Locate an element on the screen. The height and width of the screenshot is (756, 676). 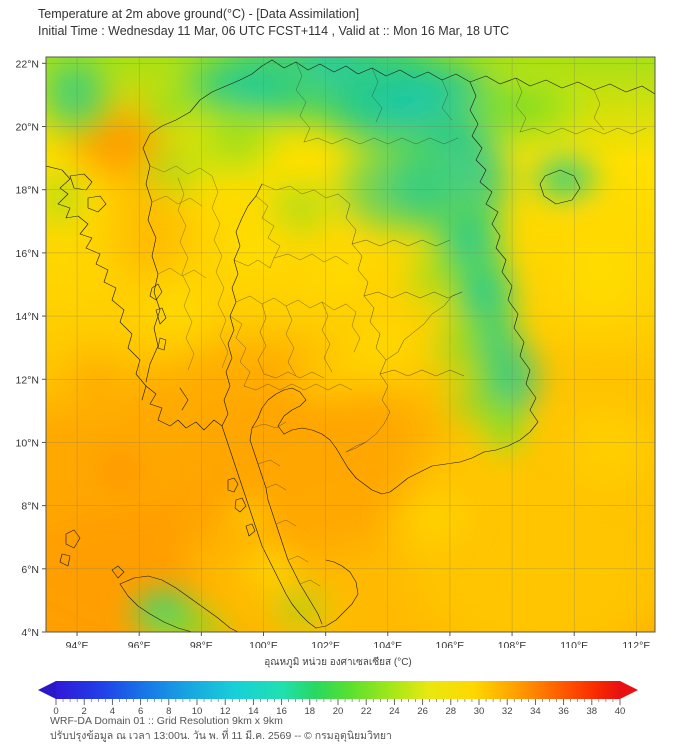
svg-text: 14 is located at coordinates (253, 710).